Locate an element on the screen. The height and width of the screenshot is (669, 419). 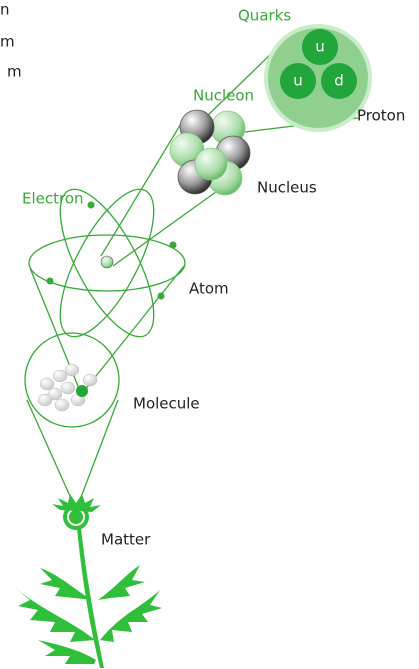
proton-label: Proton is located at coordinates (381, 116).